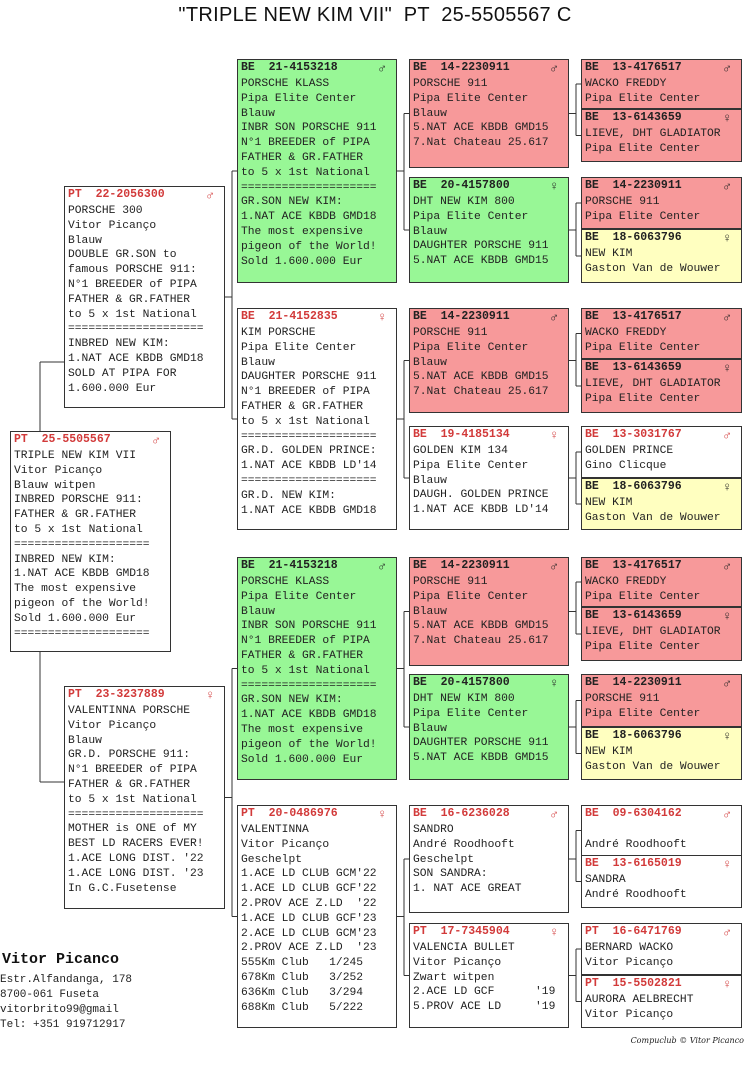  Describe the element at coordinates (59, 1010) in the screenshot. I see `owner-email: vitorbrito99@gmail` at that location.